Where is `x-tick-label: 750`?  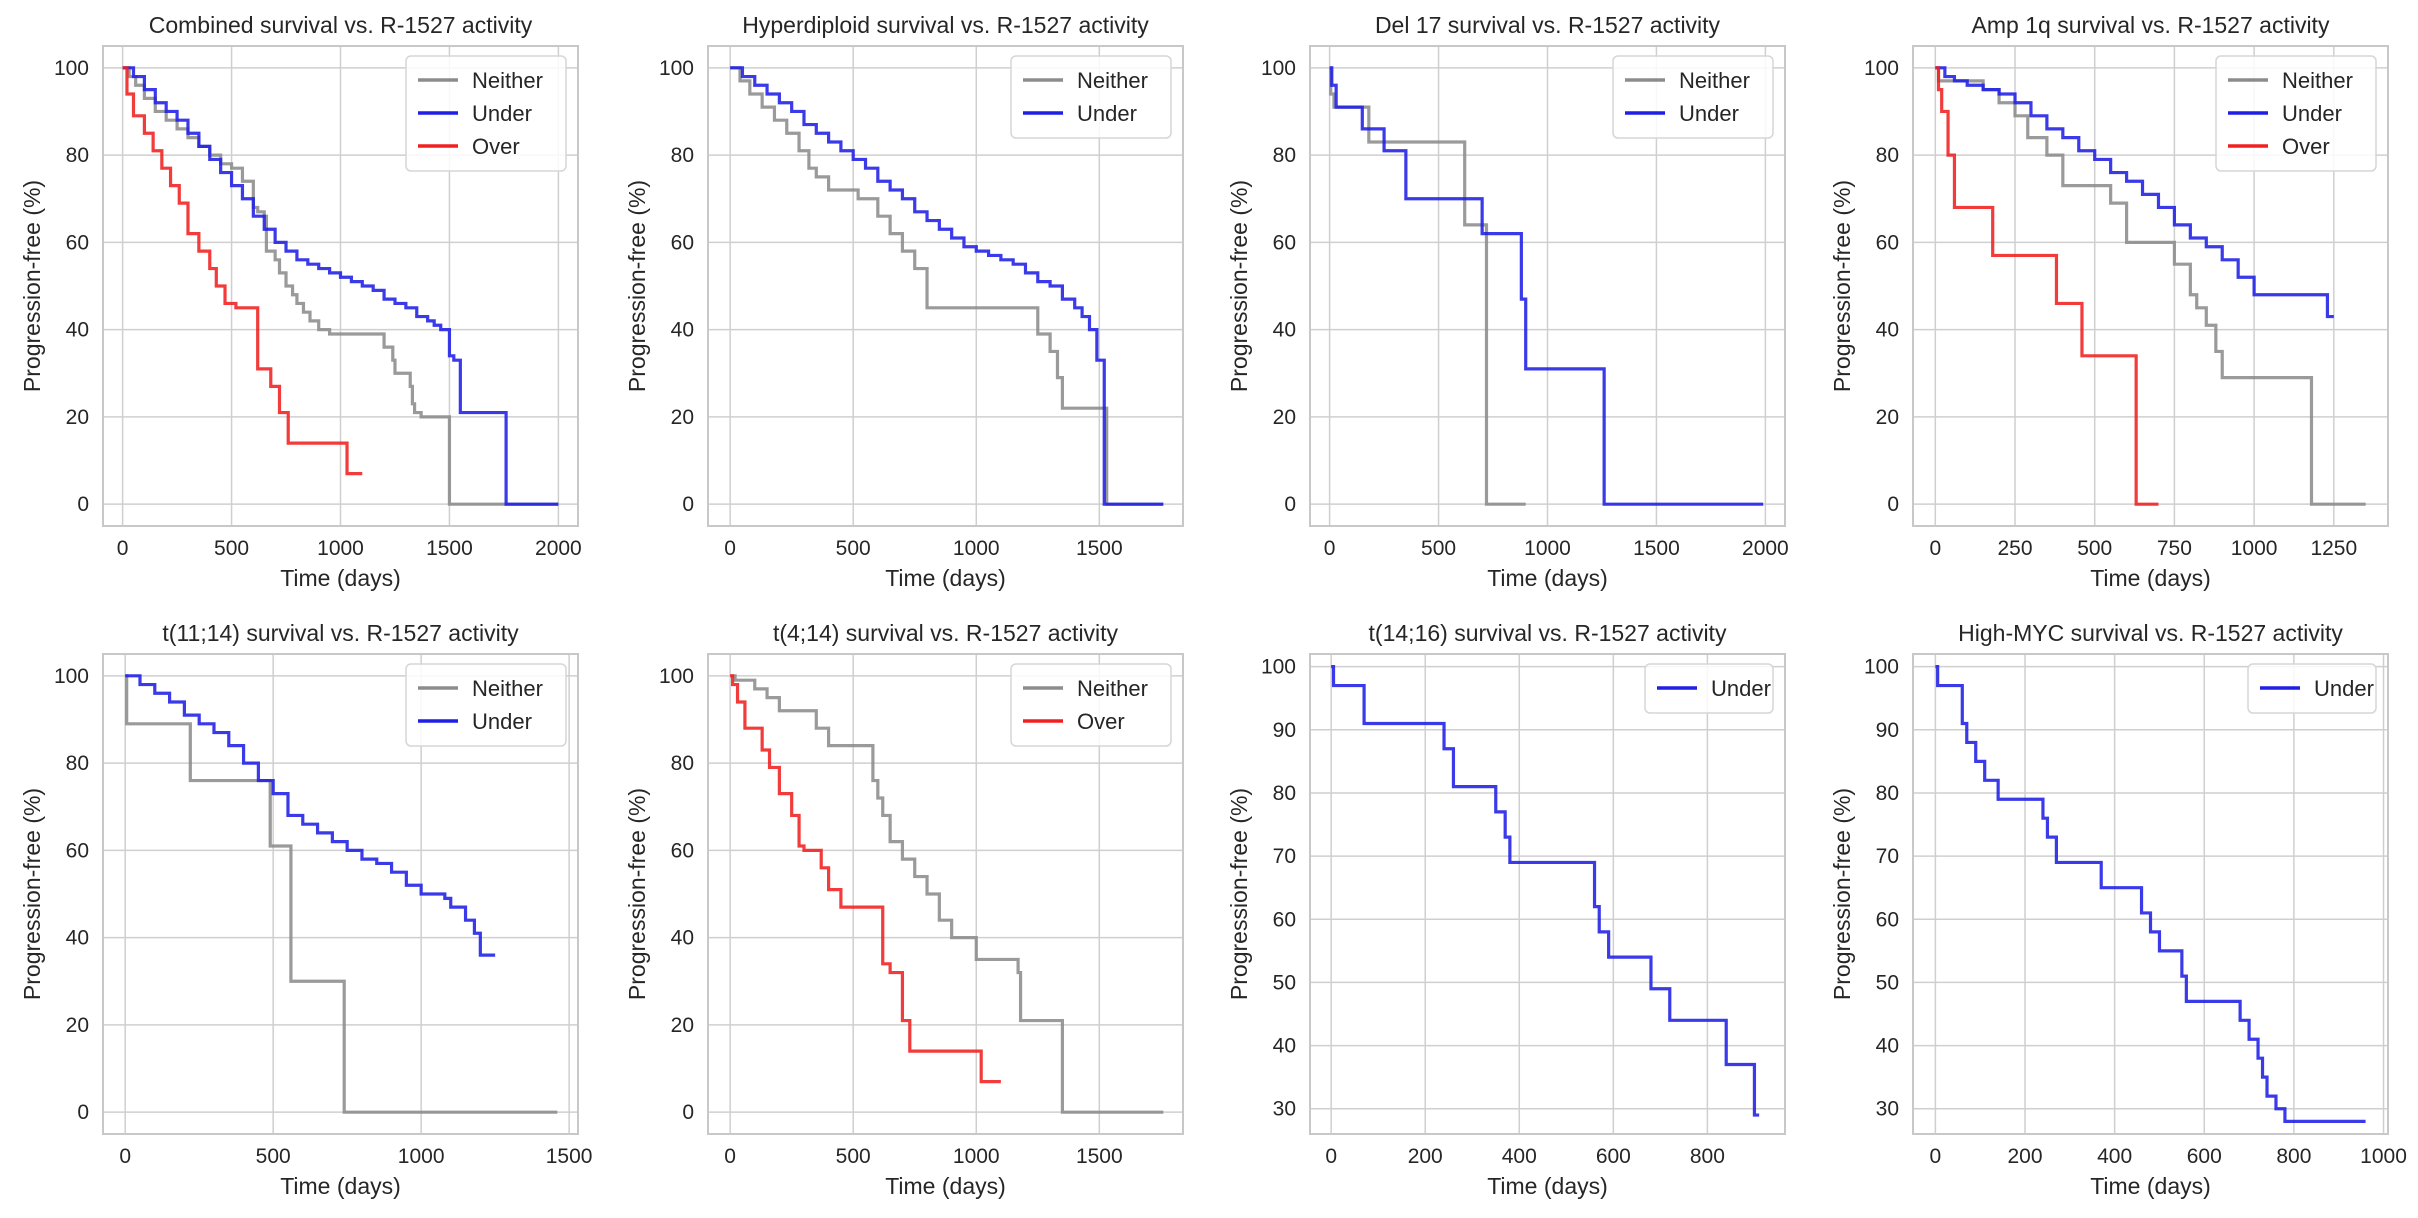
x-tick-label: 750 is located at coordinates (2174, 548).